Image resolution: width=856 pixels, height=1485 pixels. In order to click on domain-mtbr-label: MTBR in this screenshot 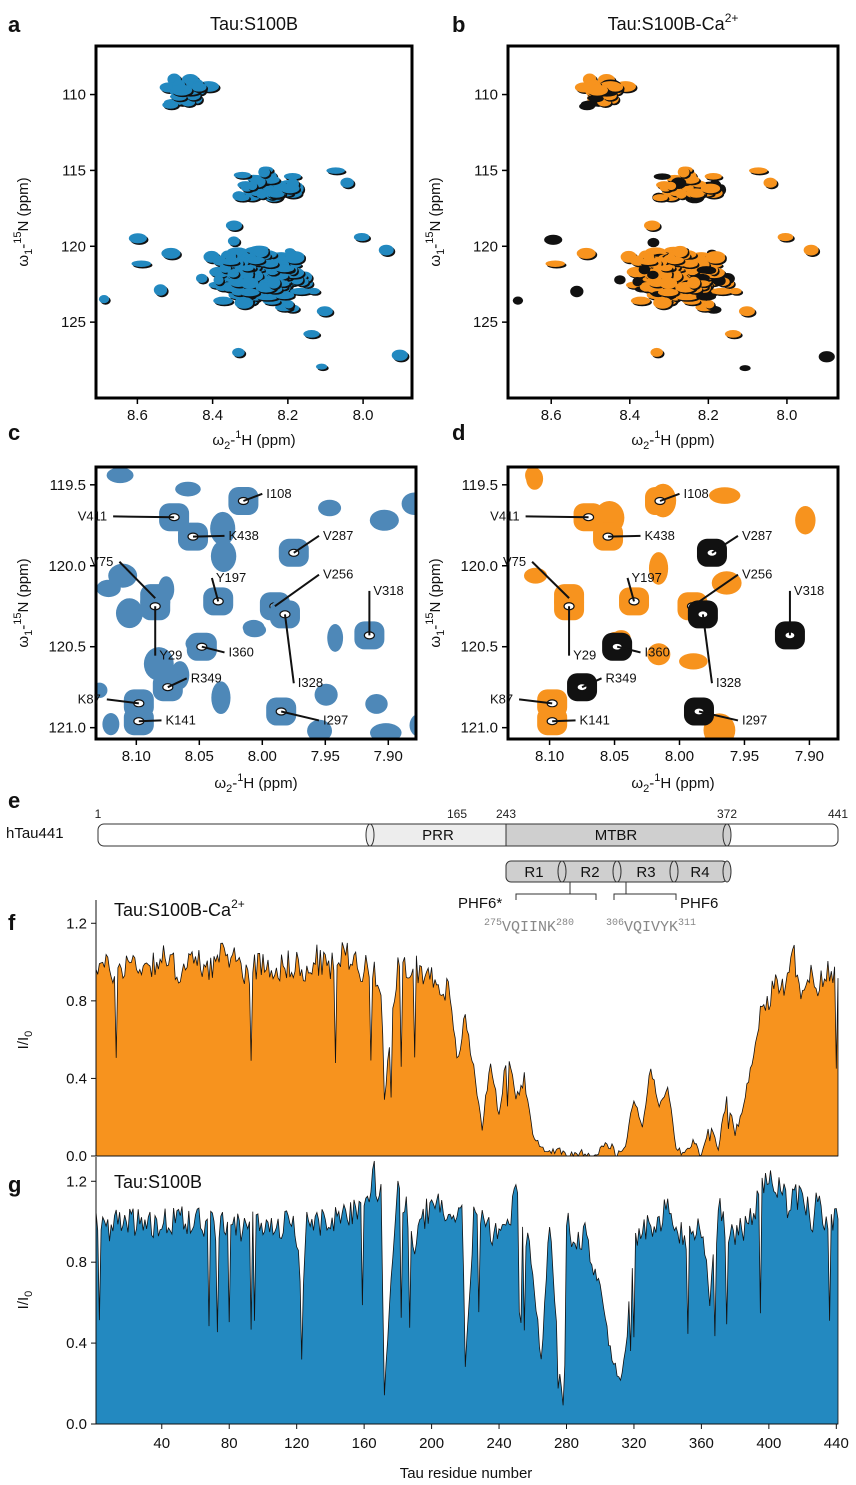, I will do `click(616, 835)`.